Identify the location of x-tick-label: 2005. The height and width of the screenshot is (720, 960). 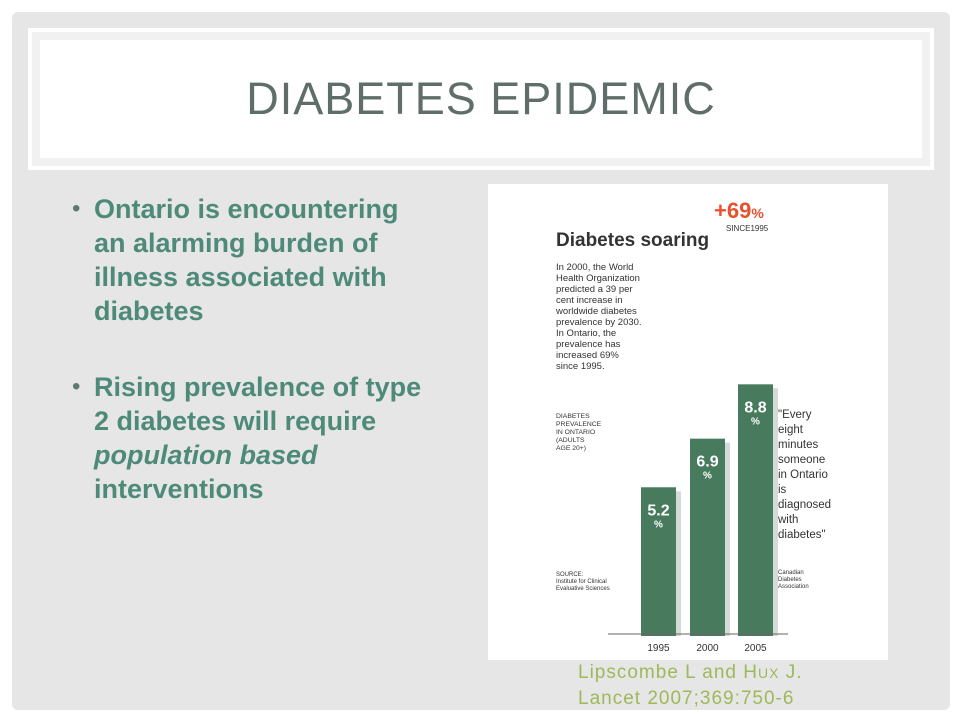
(755, 648).